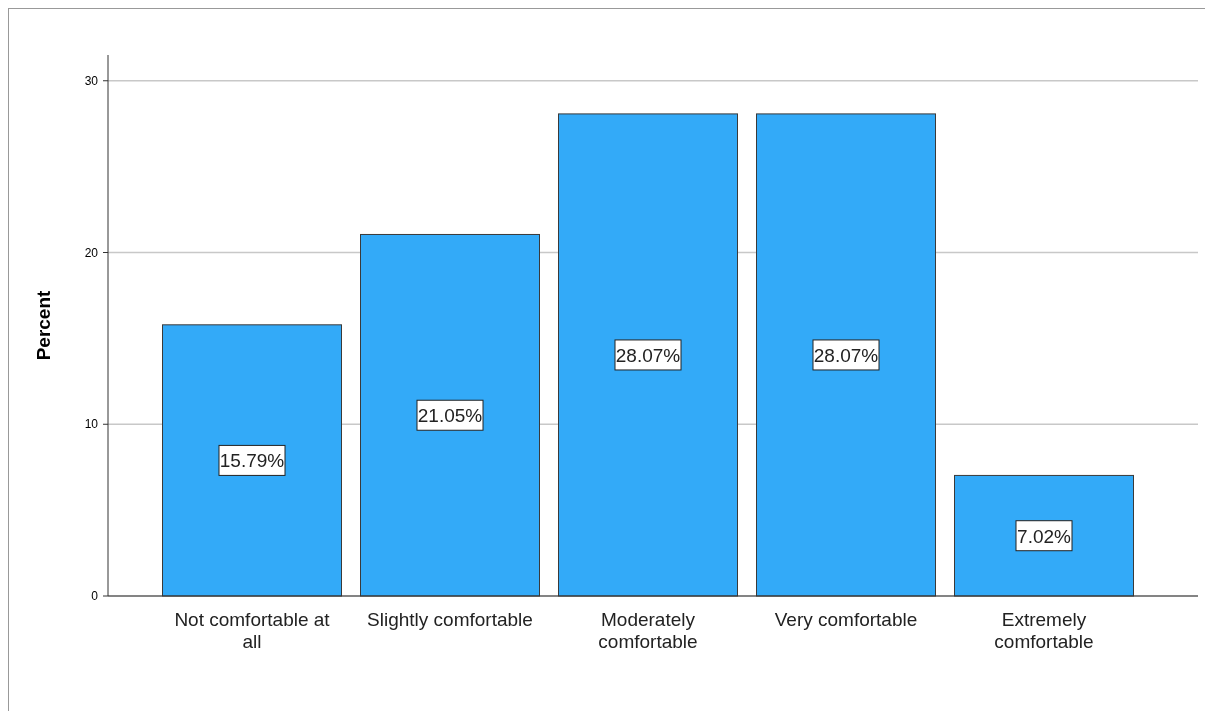  What do you see at coordinates (648, 630) in the screenshot?
I see `x-tick-label: Moderately comfortable` at bounding box center [648, 630].